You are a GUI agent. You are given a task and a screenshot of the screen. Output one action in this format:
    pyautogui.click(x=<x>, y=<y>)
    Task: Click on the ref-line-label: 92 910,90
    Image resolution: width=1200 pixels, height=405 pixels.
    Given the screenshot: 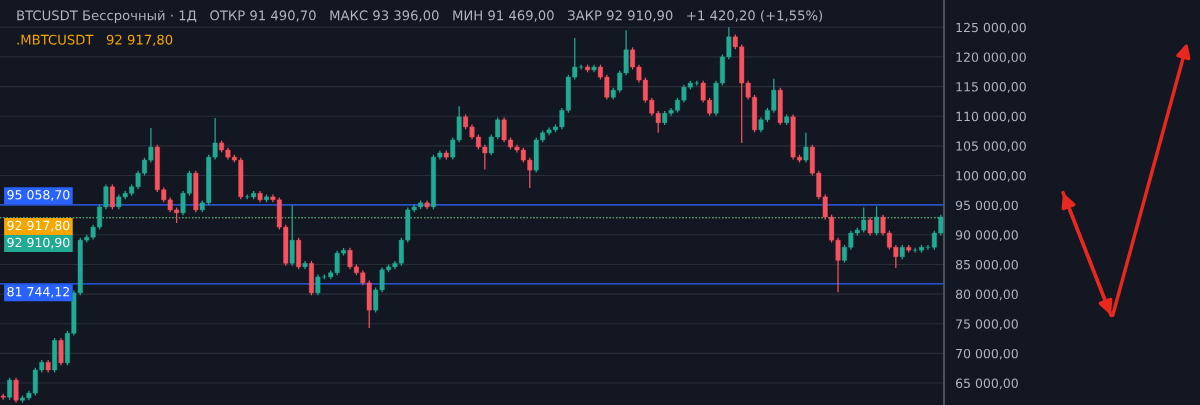 What is the action you would take?
    pyautogui.click(x=38, y=243)
    